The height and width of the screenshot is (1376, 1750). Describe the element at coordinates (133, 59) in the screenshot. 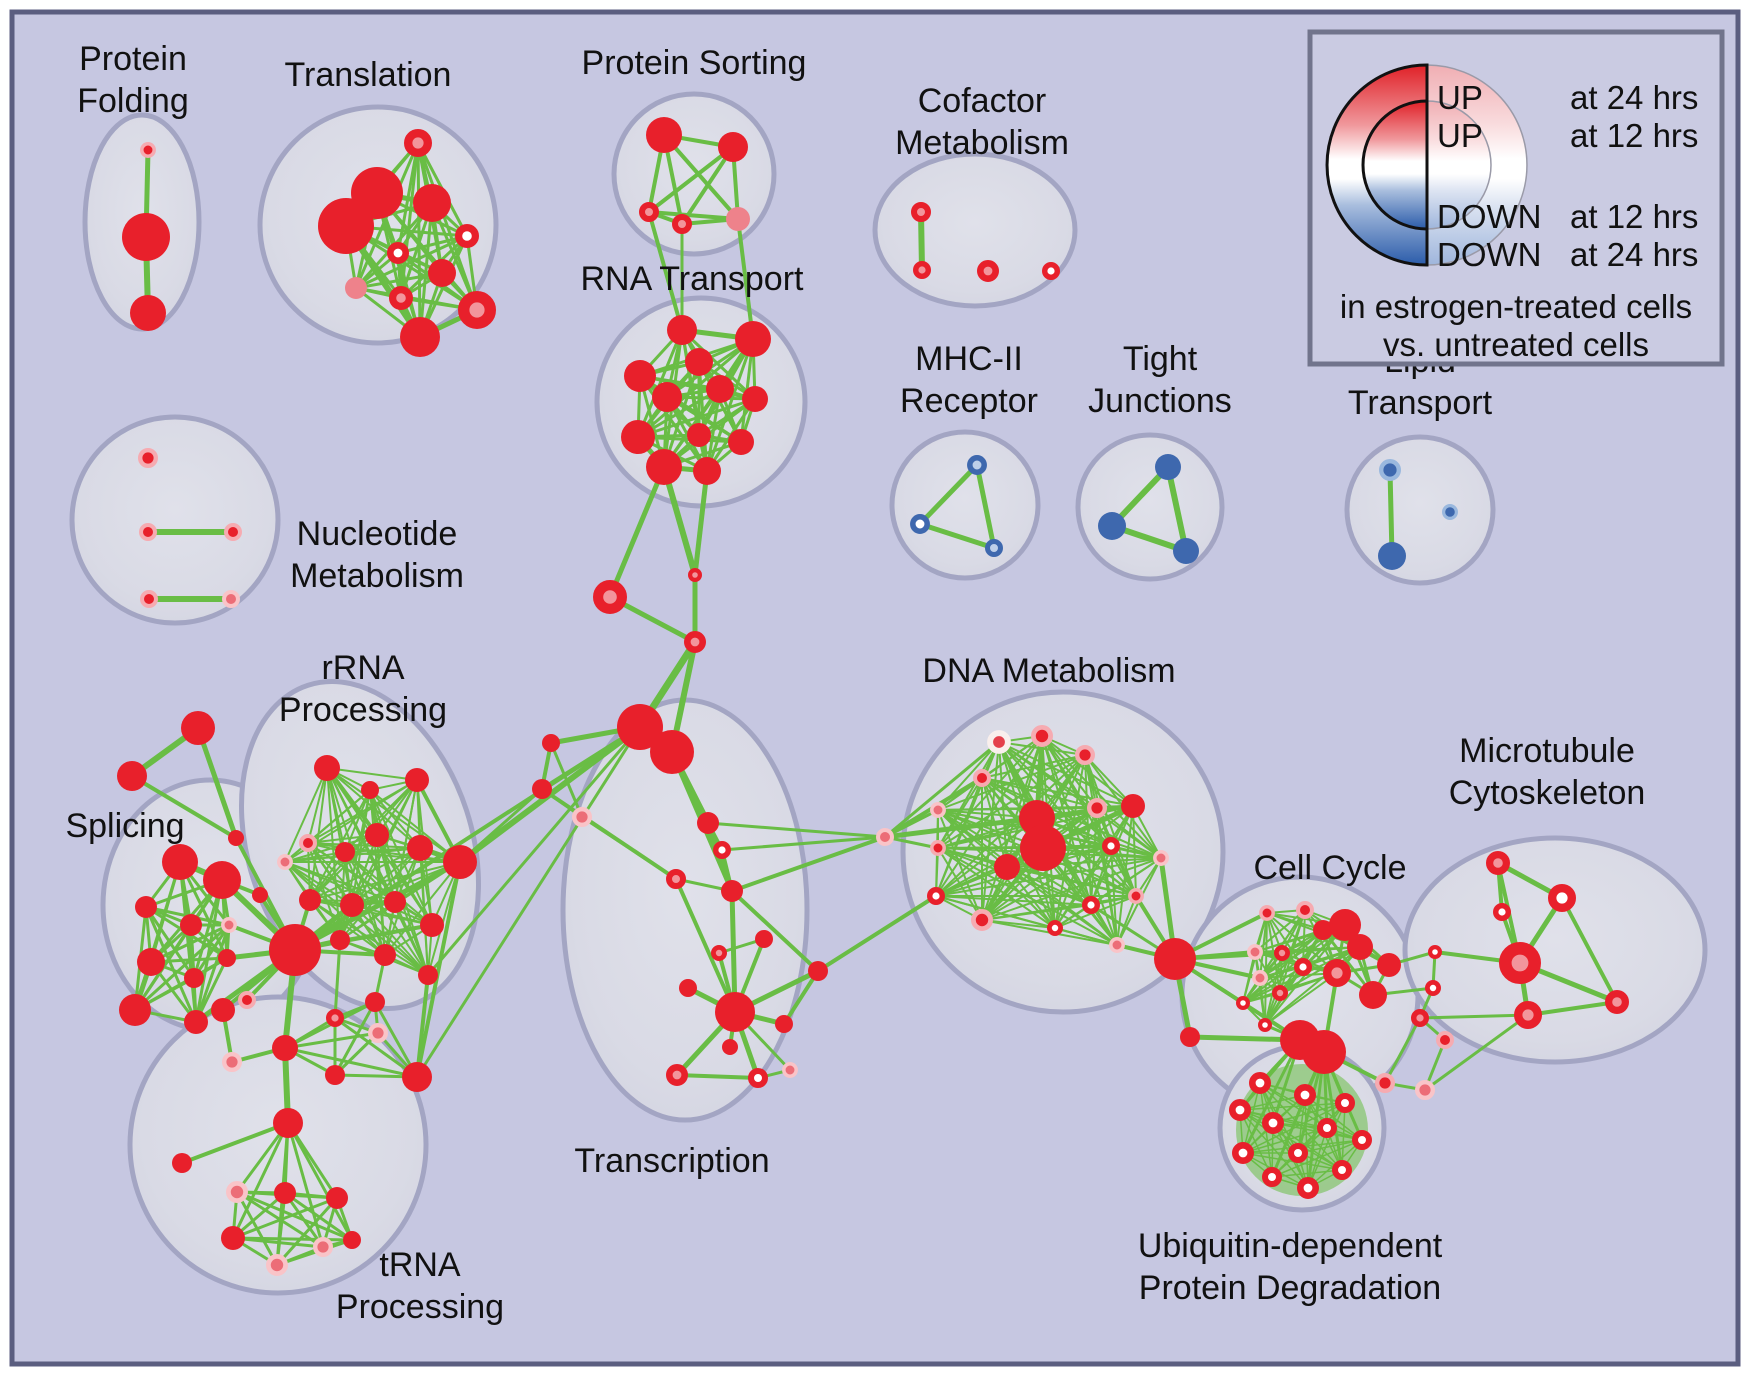

I see `cluster-label-protein-folding: Protein` at that location.